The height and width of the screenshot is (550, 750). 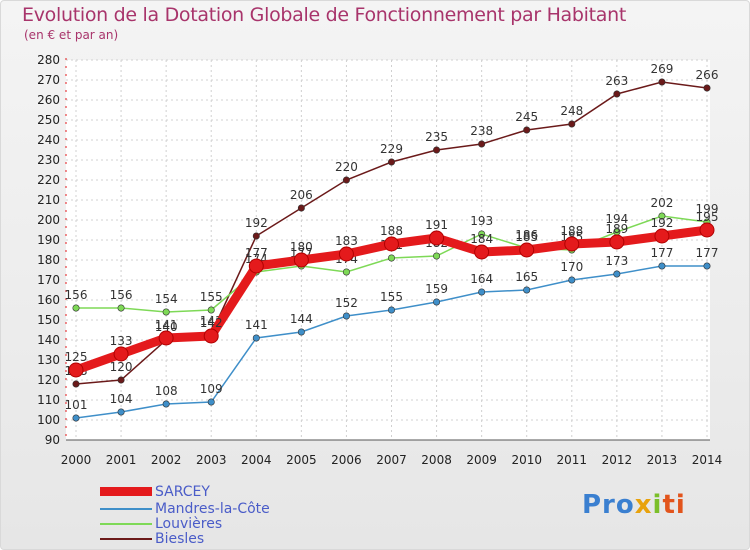 What do you see at coordinates (256, 253) in the screenshot?
I see `data-label-sarcey: 177` at bounding box center [256, 253].